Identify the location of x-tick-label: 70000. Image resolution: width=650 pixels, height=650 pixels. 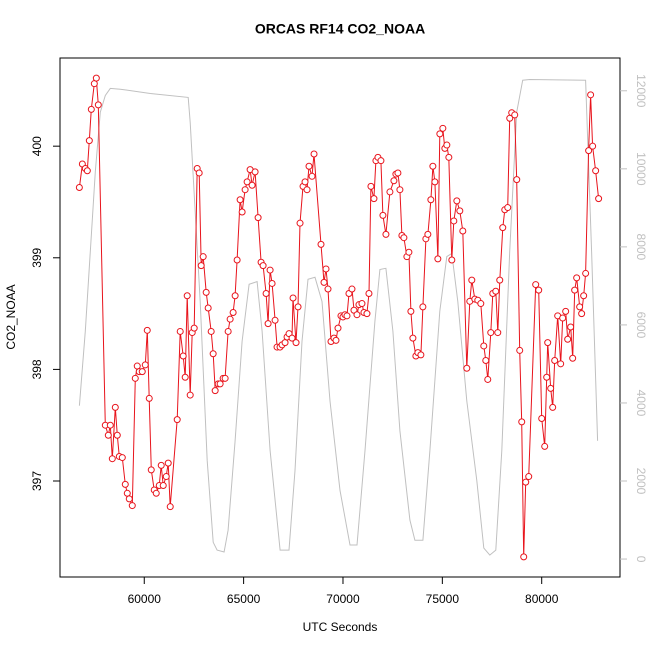
(343, 599).